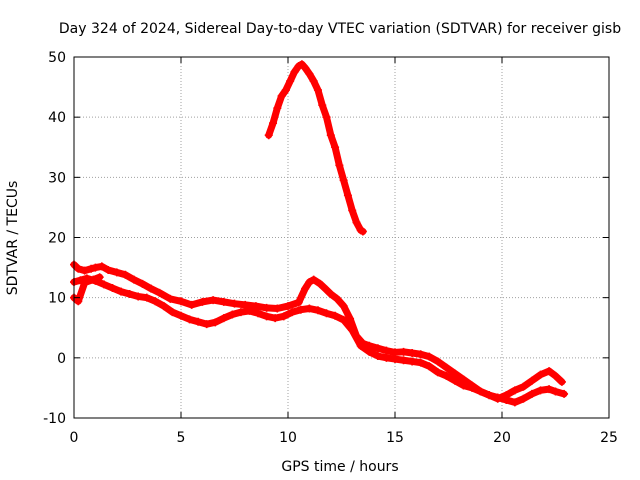 This screenshot has width=640, height=480. What do you see at coordinates (57, 299) in the screenshot?
I see `y-tick-label: 10` at bounding box center [57, 299].